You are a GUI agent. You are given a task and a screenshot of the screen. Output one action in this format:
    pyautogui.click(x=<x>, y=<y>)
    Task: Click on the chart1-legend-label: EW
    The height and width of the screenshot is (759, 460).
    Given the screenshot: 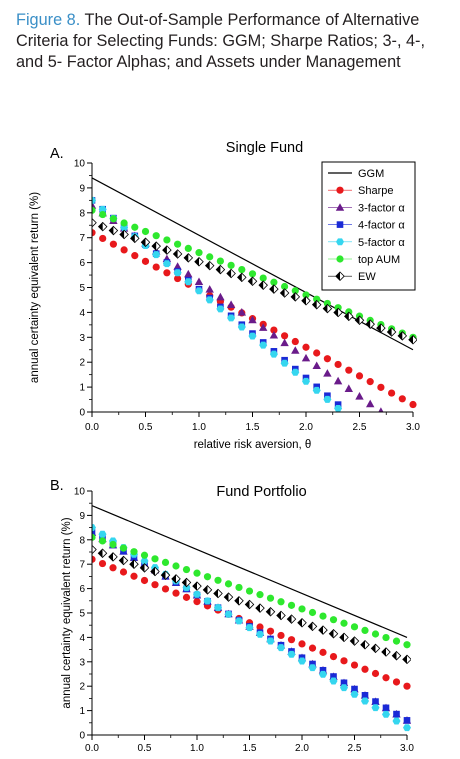 What is the action you would take?
    pyautogui.click(x=367, y=277)
    